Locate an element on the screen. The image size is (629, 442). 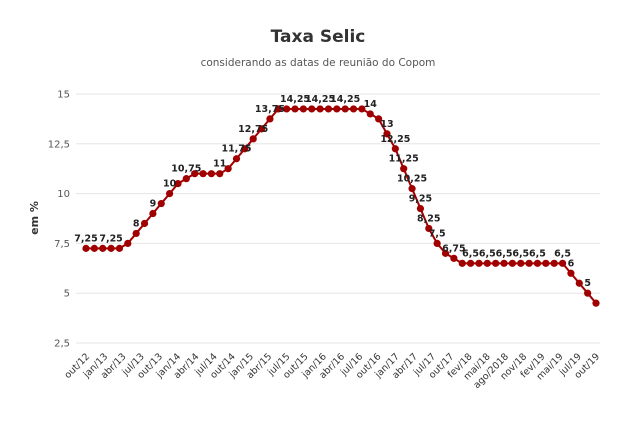
data-label: 8 is located at coordinates (136, 223).